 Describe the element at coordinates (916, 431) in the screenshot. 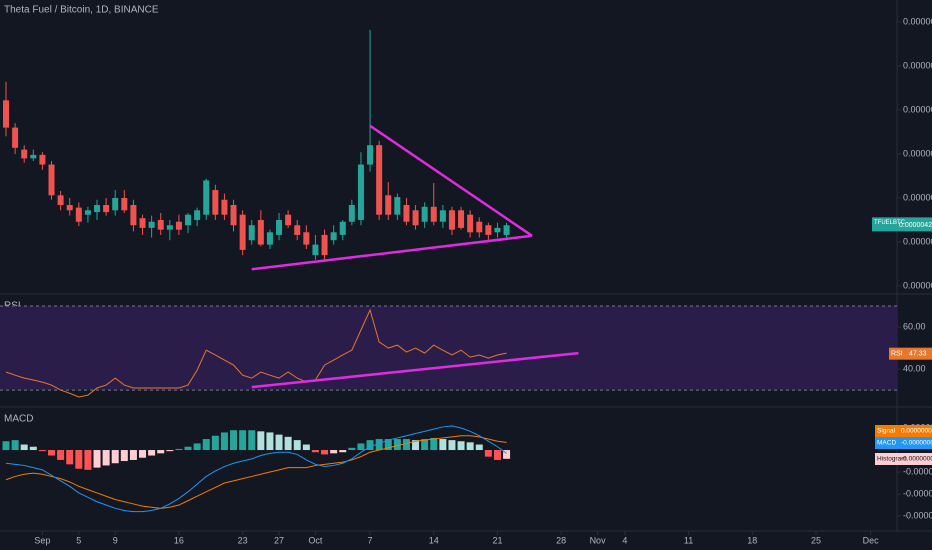

I see `macd-last-label: 0.00000001` at that location.